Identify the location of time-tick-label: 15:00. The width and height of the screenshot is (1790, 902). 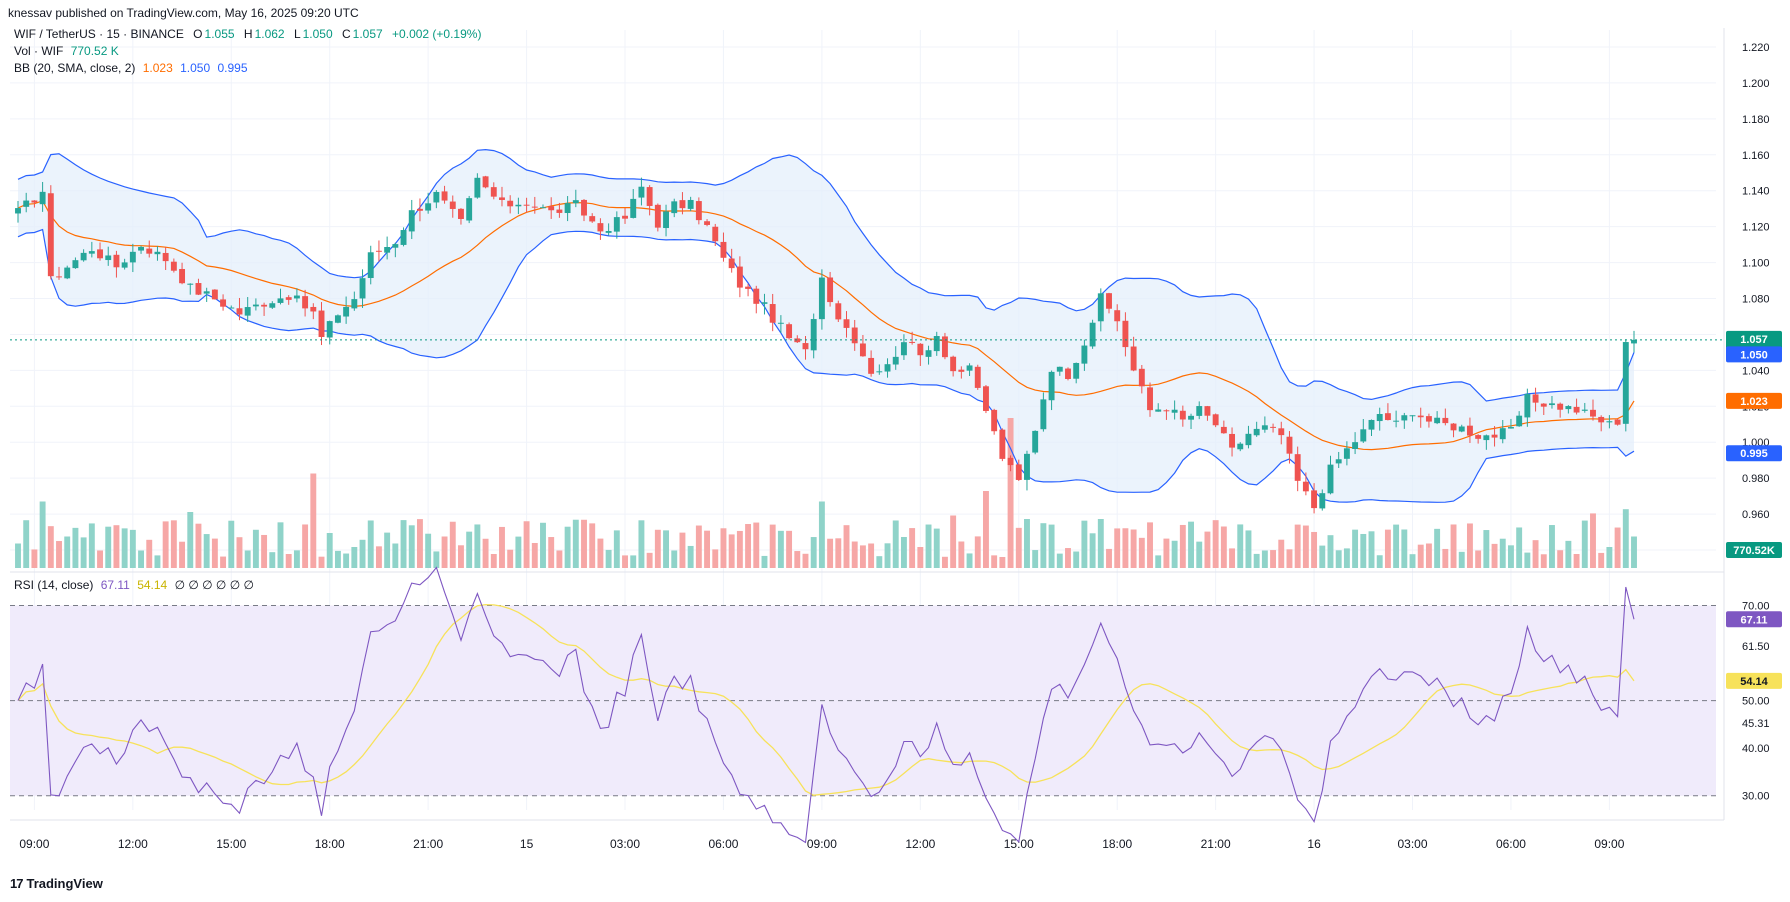
(231, 844).